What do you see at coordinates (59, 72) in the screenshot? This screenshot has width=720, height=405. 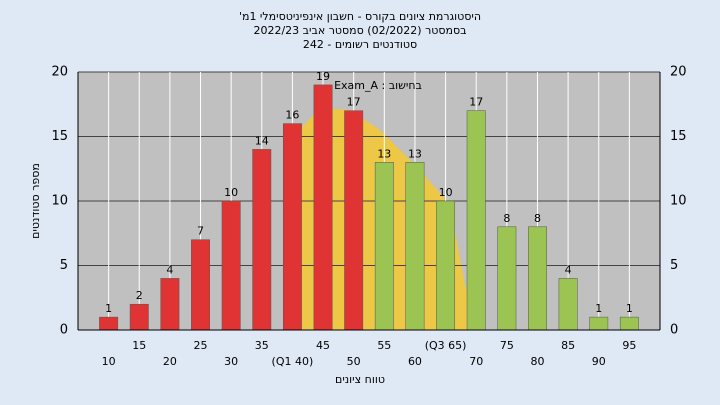 I see `y-tick-label: 20` at bounding box center [59, 72].